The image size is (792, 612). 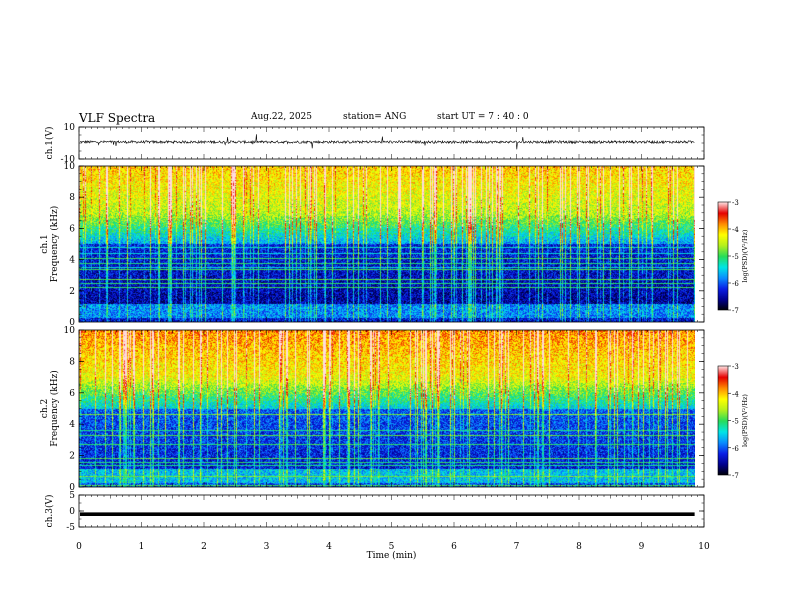 What do you see at coordinates (329, 547) in the screenshot?
I see `x-tick-label: 4` at bounding box center [329, 547].